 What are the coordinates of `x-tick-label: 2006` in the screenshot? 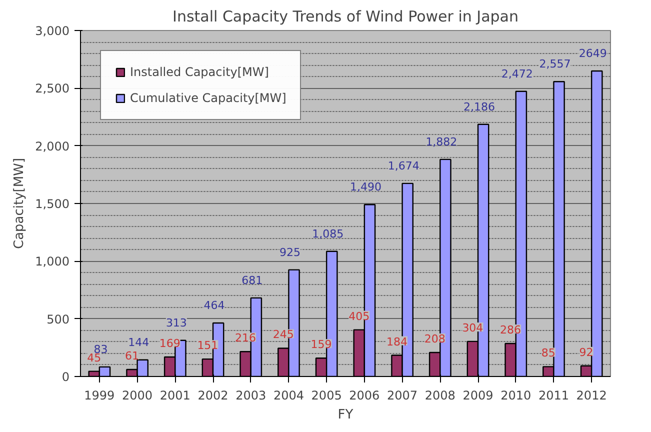 It's located at (364, 395).